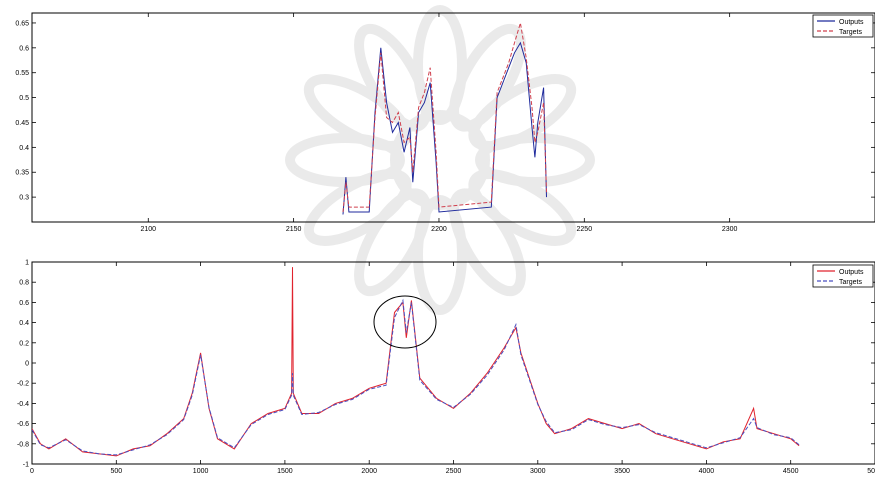 The height and width of the screenshot is (484, 875). What do you see at coordinates (24, 98) in the screenshot?
I see `top-y-tick-label: 0.5` at bounding box center [24, 98].